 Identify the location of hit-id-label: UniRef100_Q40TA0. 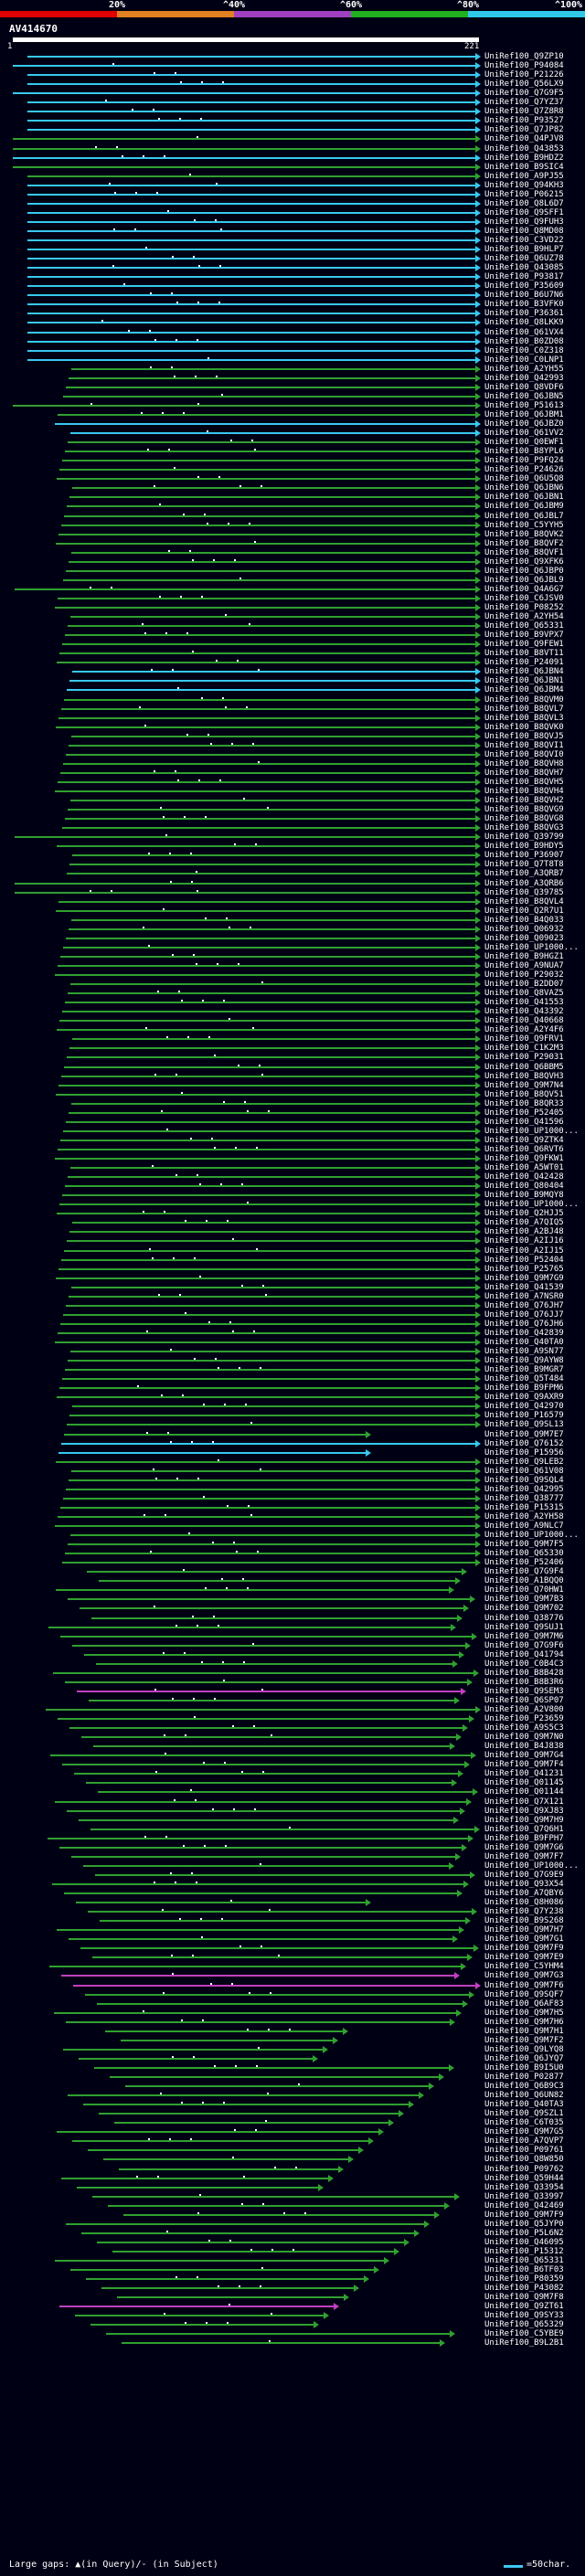
(524, 1342).